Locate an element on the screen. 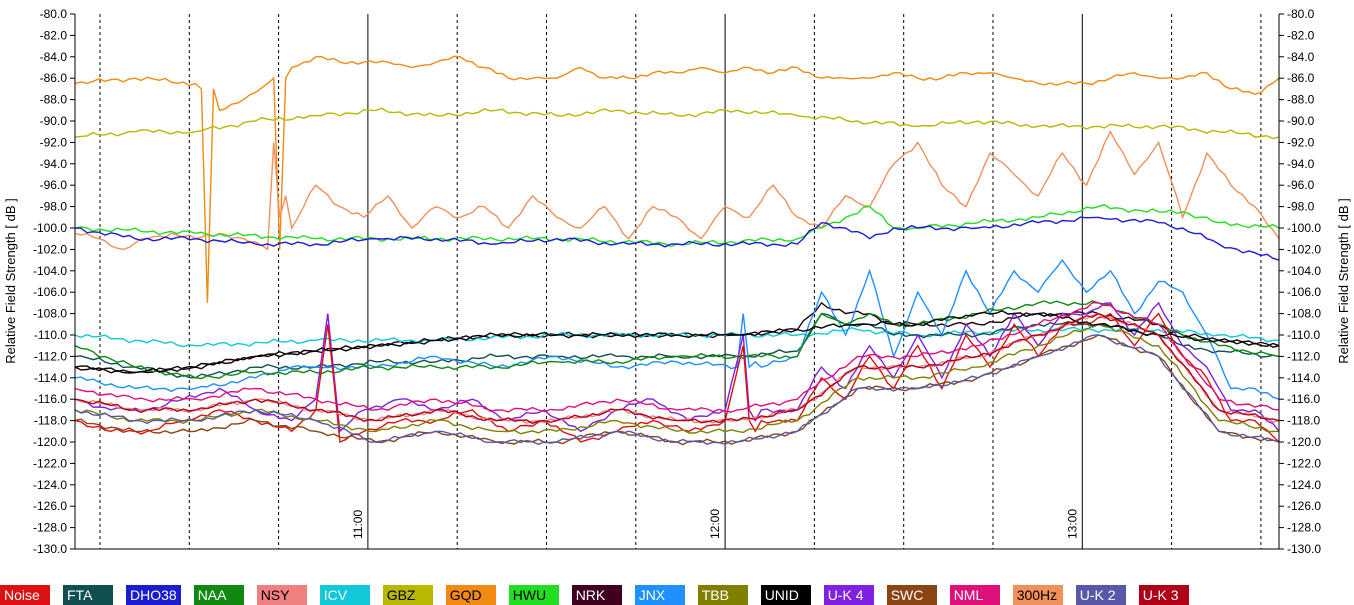  y-tick-label-left: -92.0 is located at coordinates (54, 142).